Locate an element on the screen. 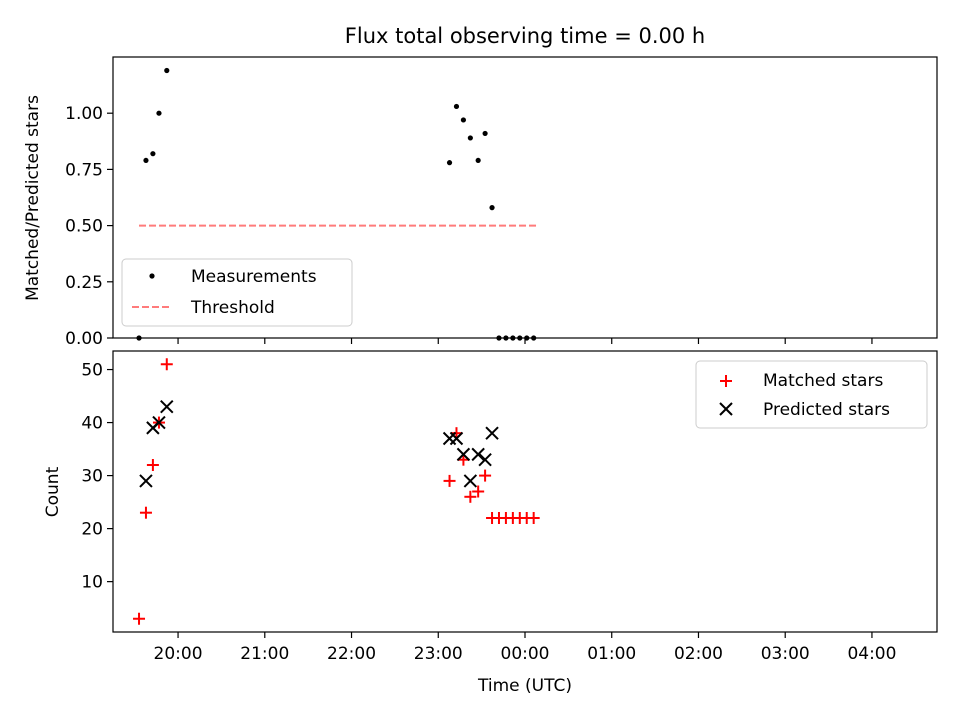 The image size is (960, 720). x-tick-label: 00:00 is located at coordinates (525, 654).